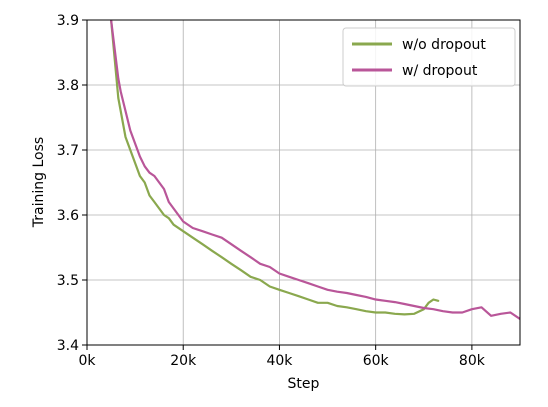 The image size is (548, 407). I want to click on y-tick-label: 3.9, so click(68, 21).